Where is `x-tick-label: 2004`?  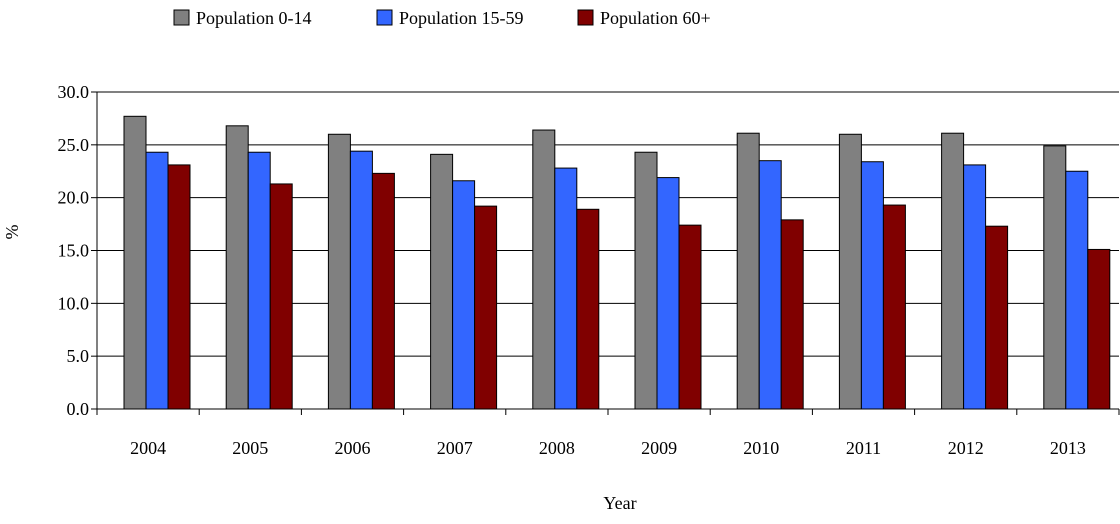
x-tick-label: 2004 is located at coordinates (148, 448).